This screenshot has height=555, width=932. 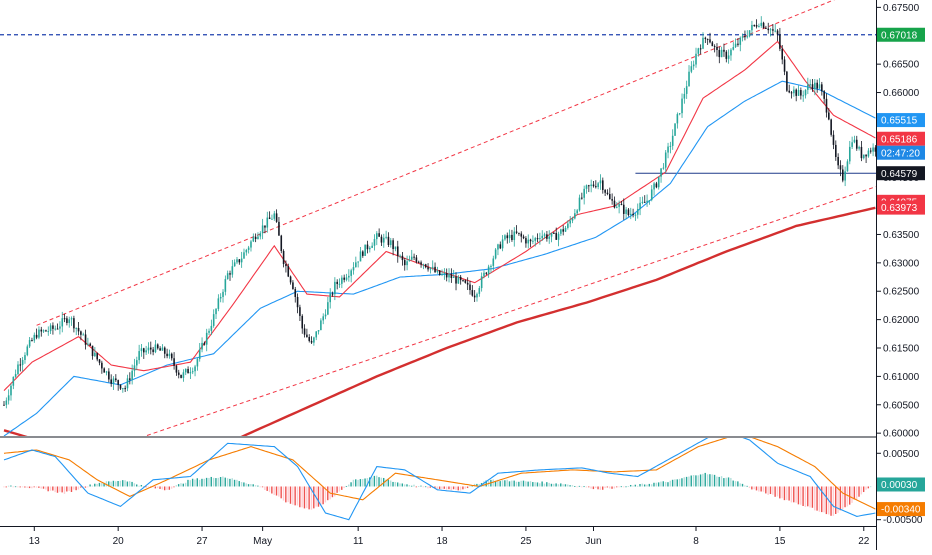 I want to click on price-tick-label: 0.63500, so click(x=901, y=235).